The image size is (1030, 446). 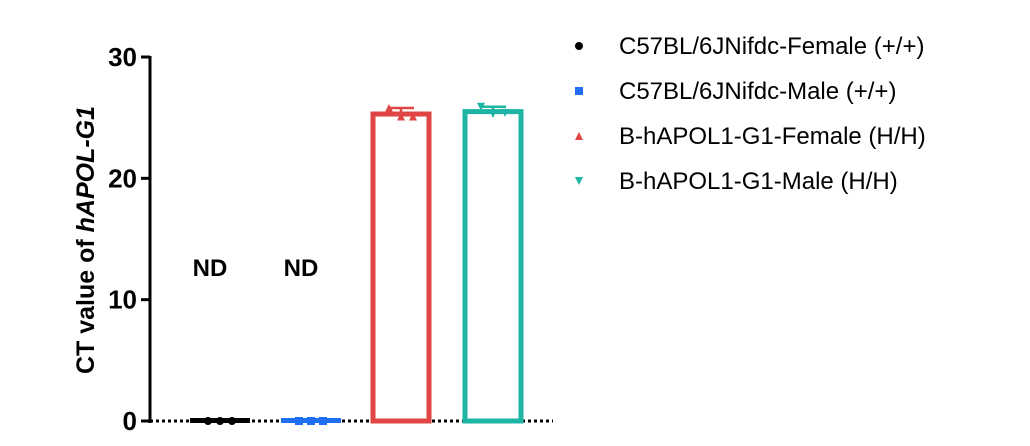 I want to click on legend-label: B-hAPOL1-G1-Male (H/H), so click(x=758, y=181).